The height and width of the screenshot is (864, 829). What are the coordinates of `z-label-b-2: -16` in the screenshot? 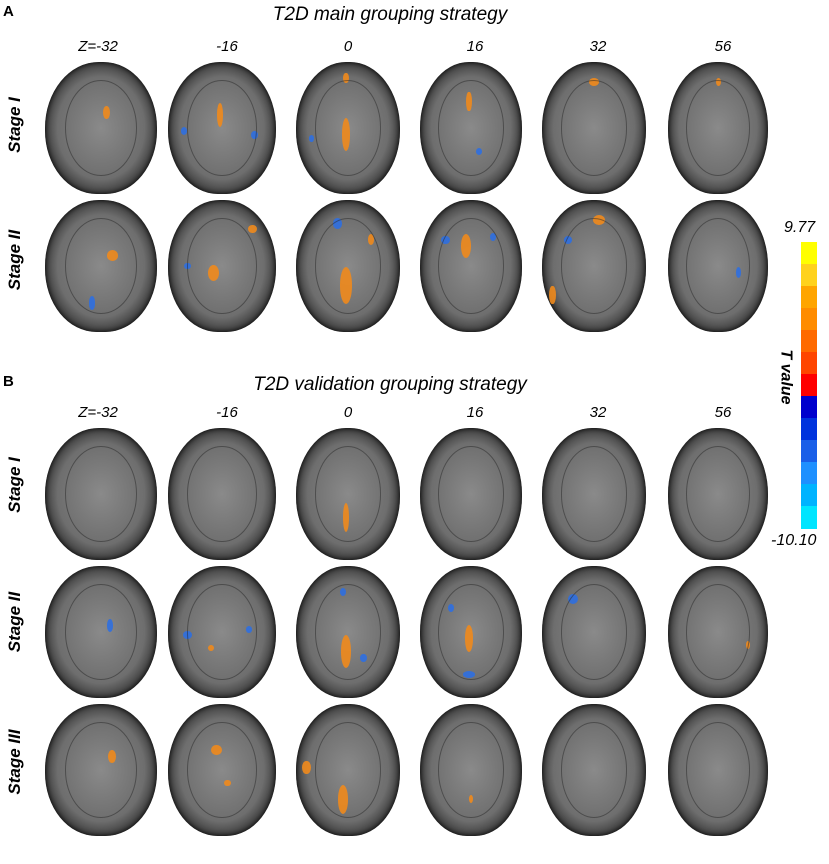 It's located at (227, 412).